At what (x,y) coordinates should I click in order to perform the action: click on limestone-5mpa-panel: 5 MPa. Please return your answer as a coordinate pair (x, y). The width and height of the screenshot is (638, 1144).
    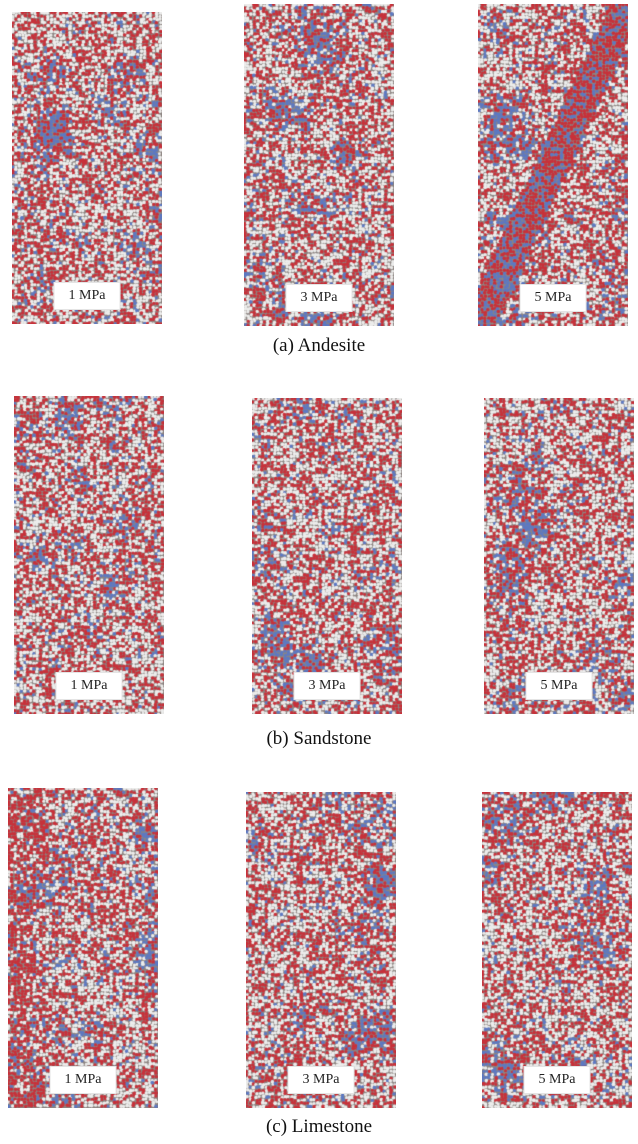
    Looking at the image, I should click on (557, 950).